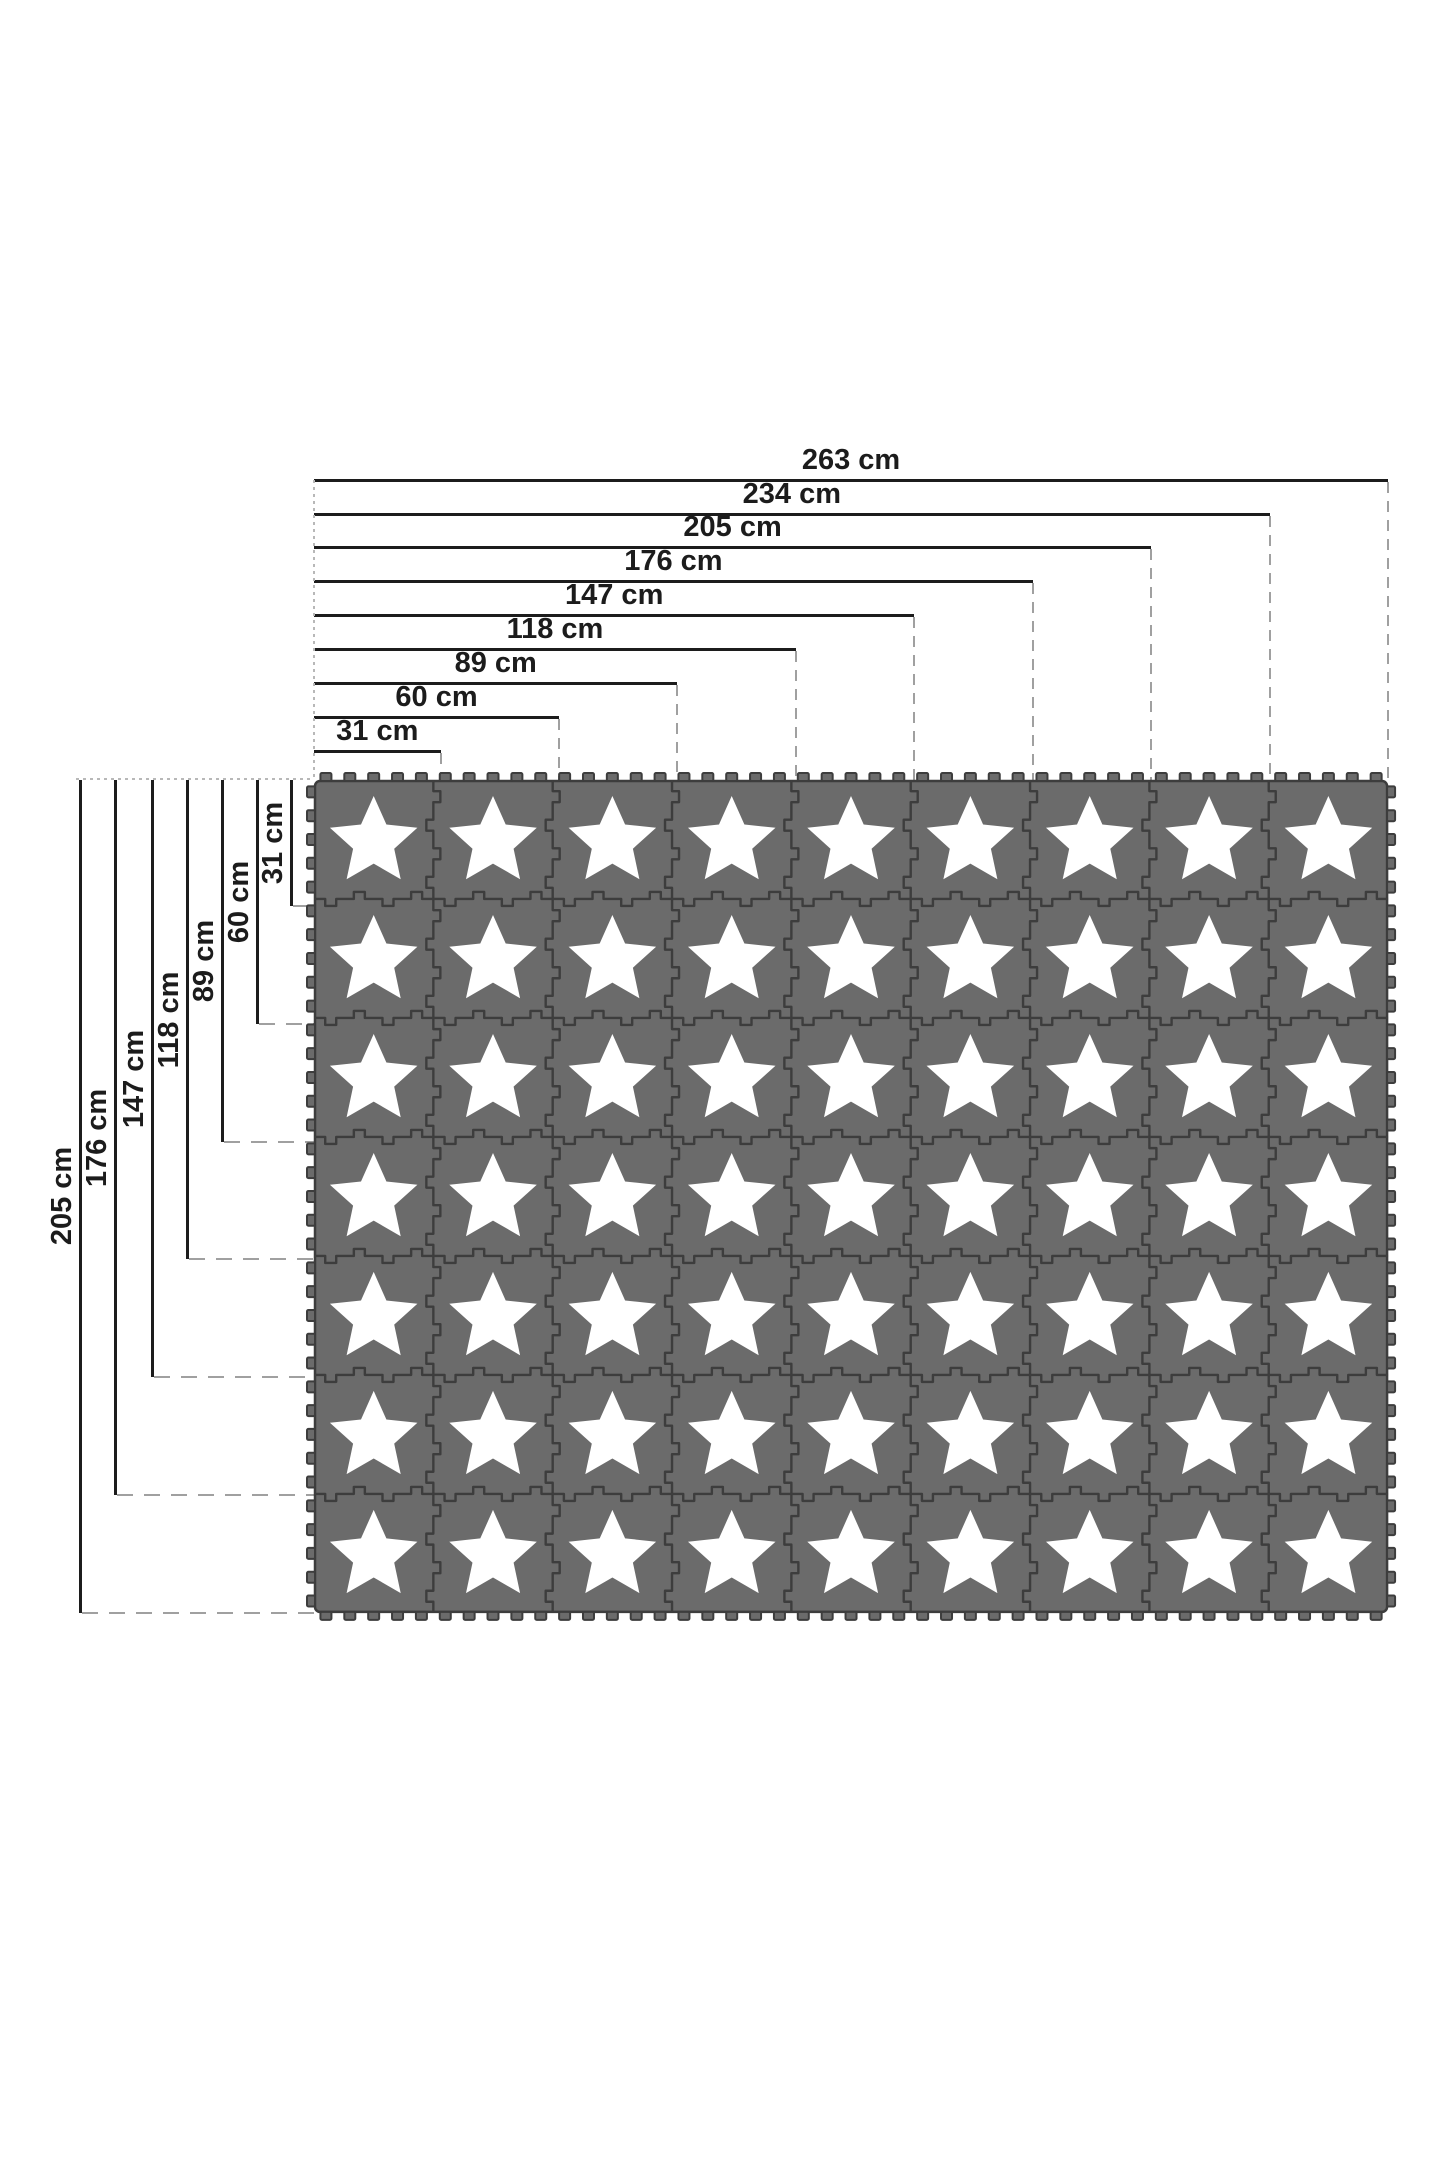  What do you see at coordinates (377, 731) in the screenshot?
I see `top-dim-label-31: 31 cm` at bounding box center [377, 731].